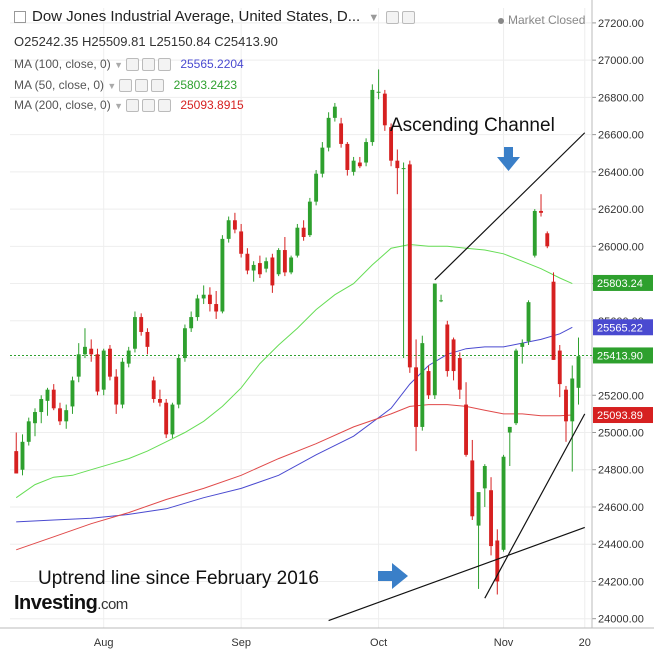  I want to click on collapse-icon, so click(20, 17).